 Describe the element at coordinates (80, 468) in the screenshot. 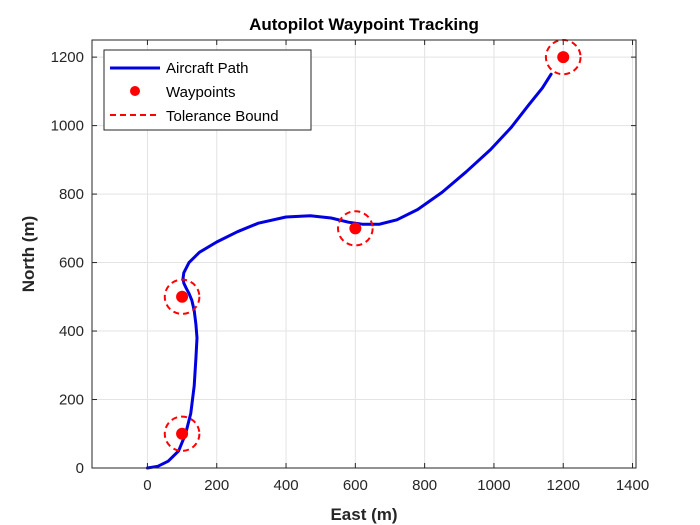

I see `y-tick-label: 0` at that location.